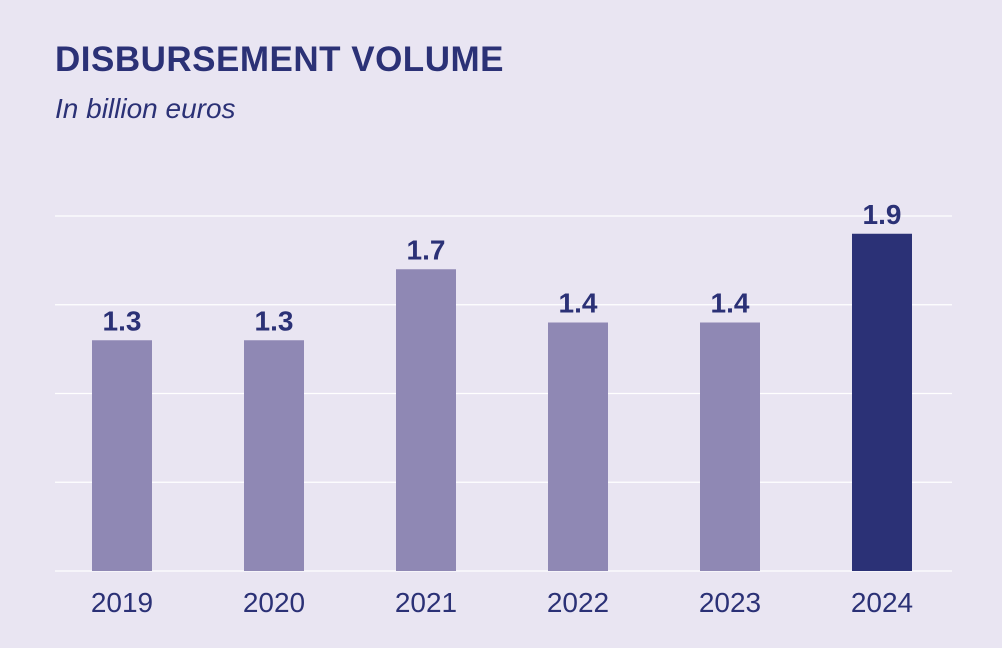  I want to click on bar-2024, so click(882, 402).